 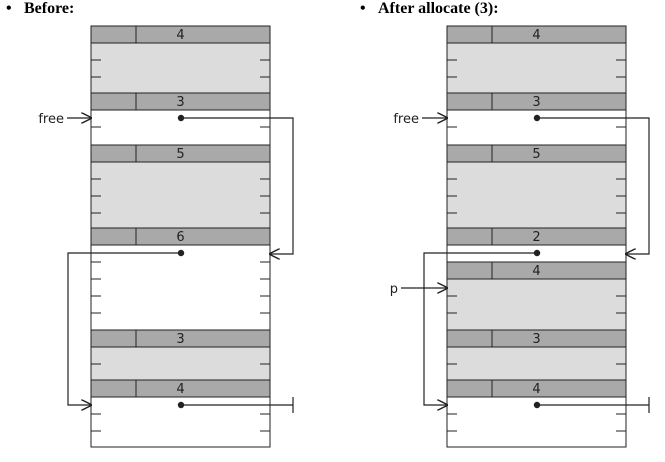 I want to click on after-heading: • After allocate (3):, so click(x=429, y=9).